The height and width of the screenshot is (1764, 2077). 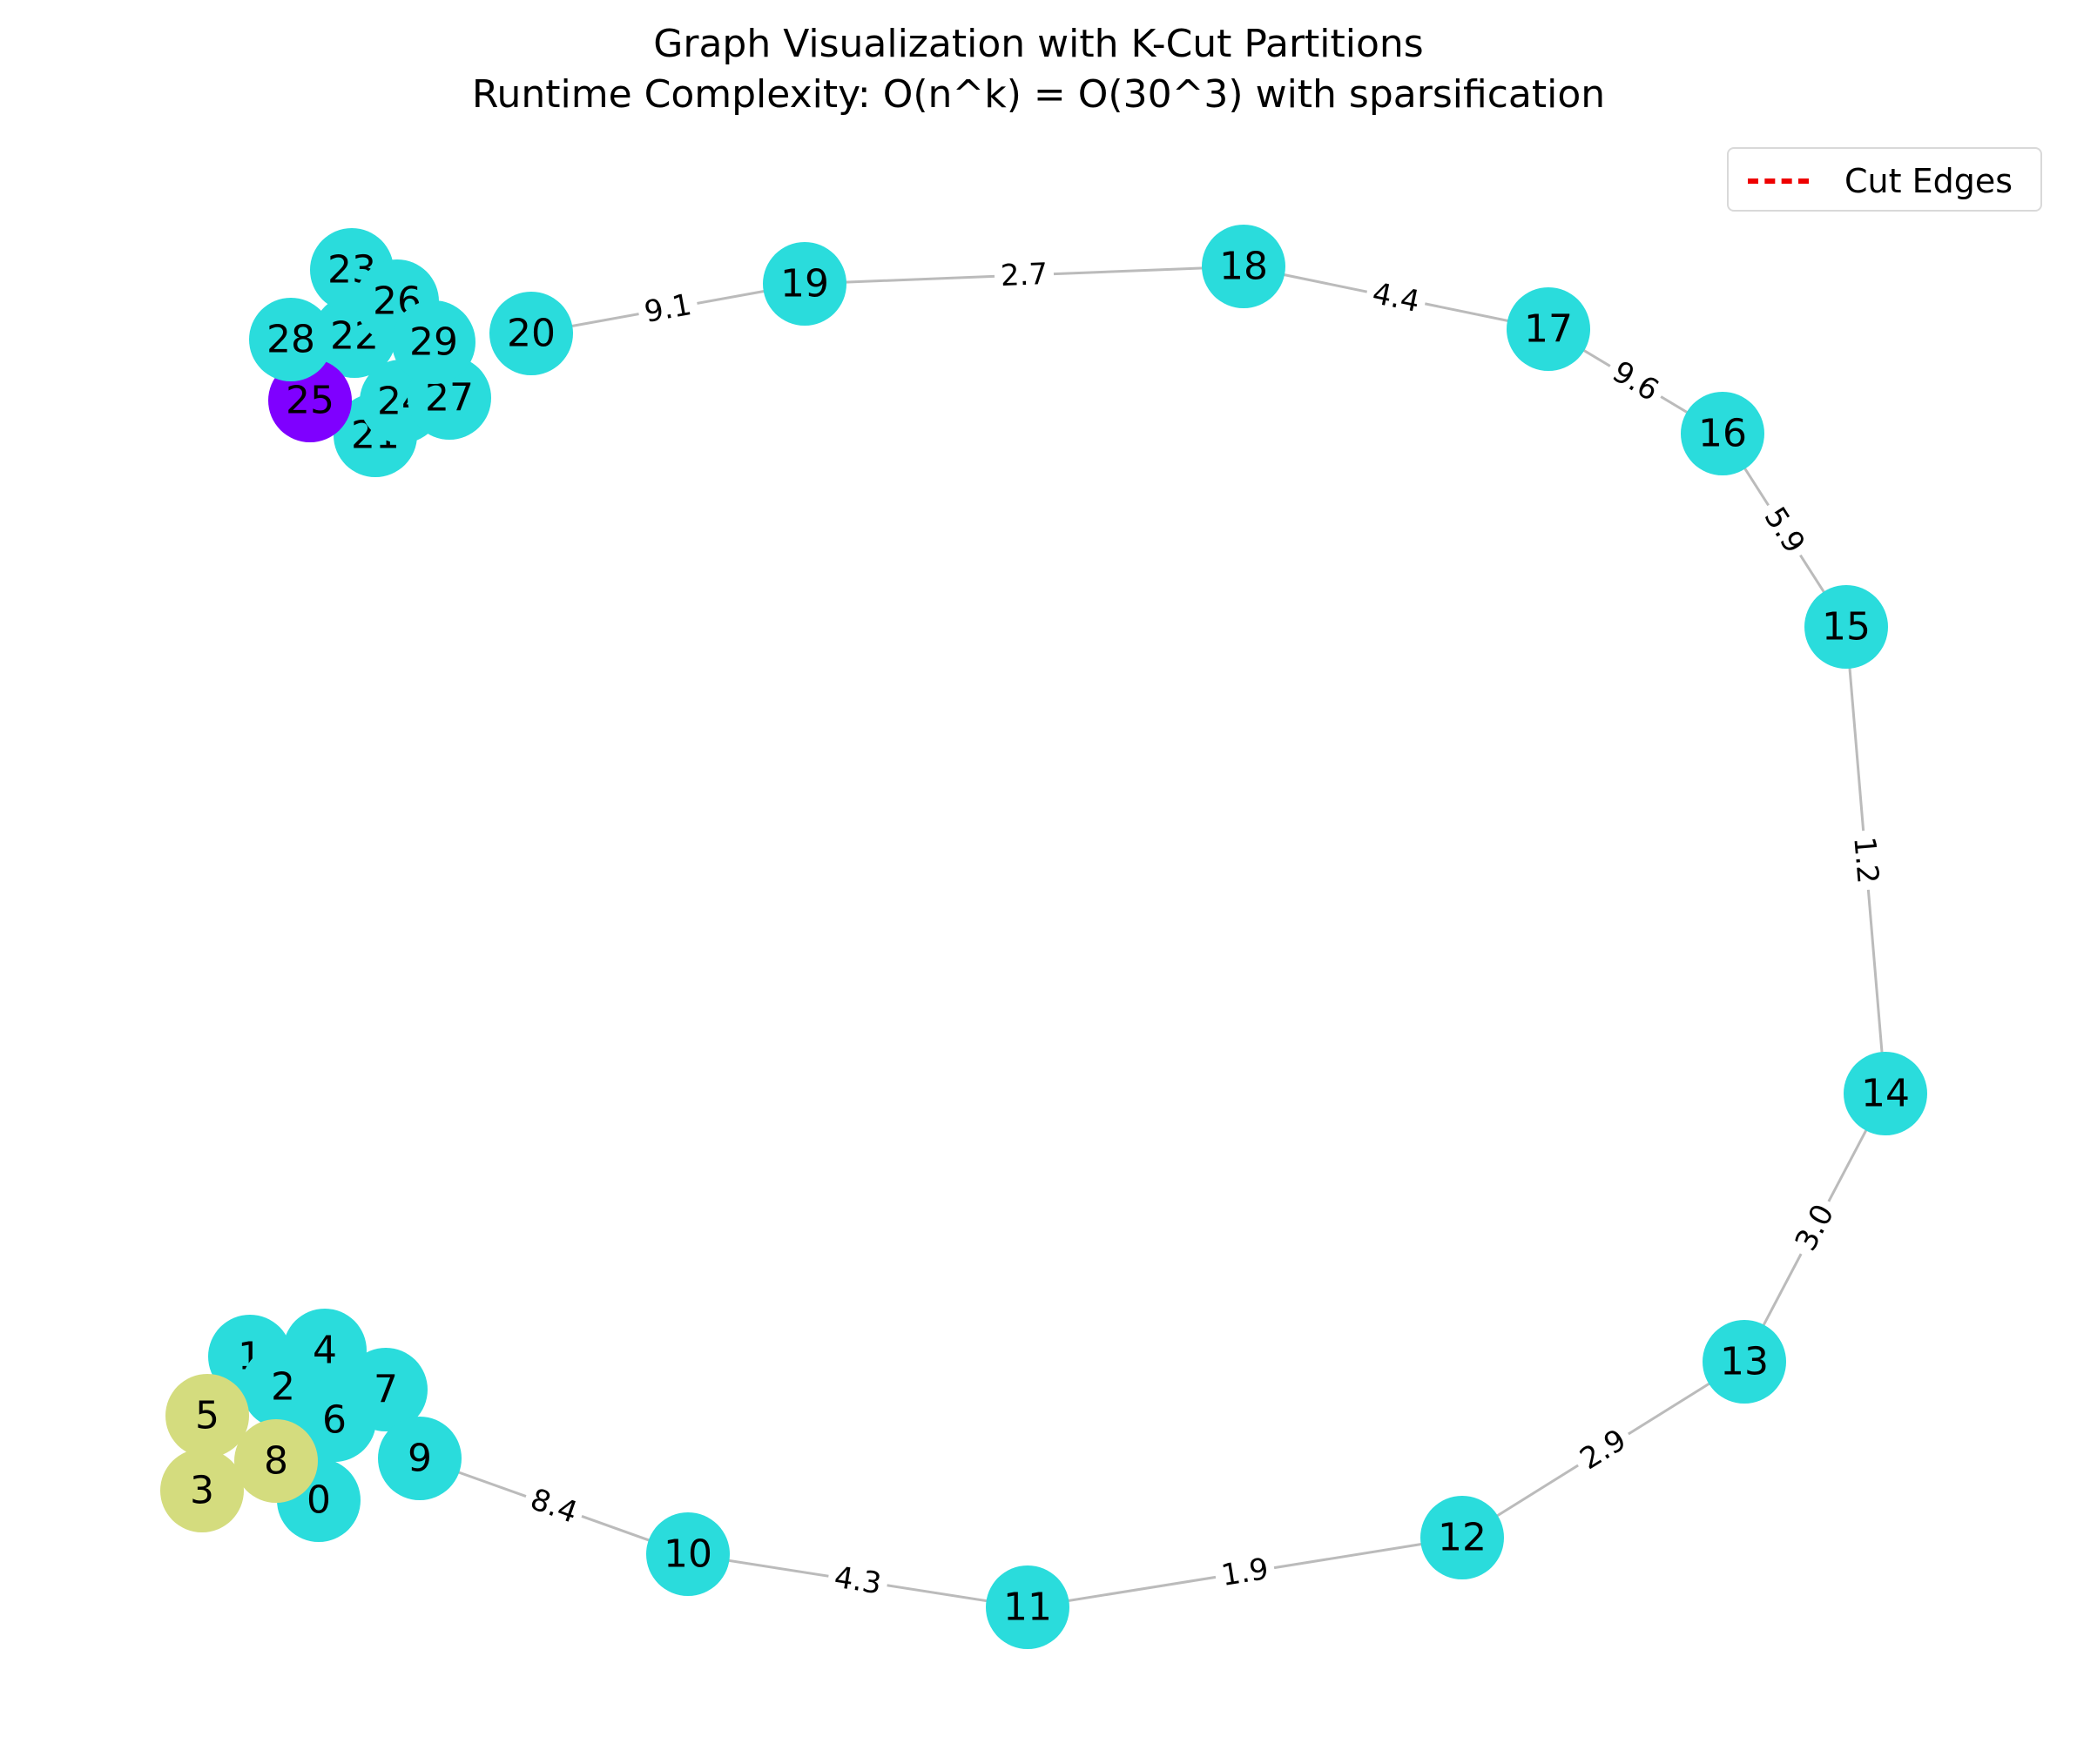 I want to click on node-label: 25, so click(x=310, y=401).